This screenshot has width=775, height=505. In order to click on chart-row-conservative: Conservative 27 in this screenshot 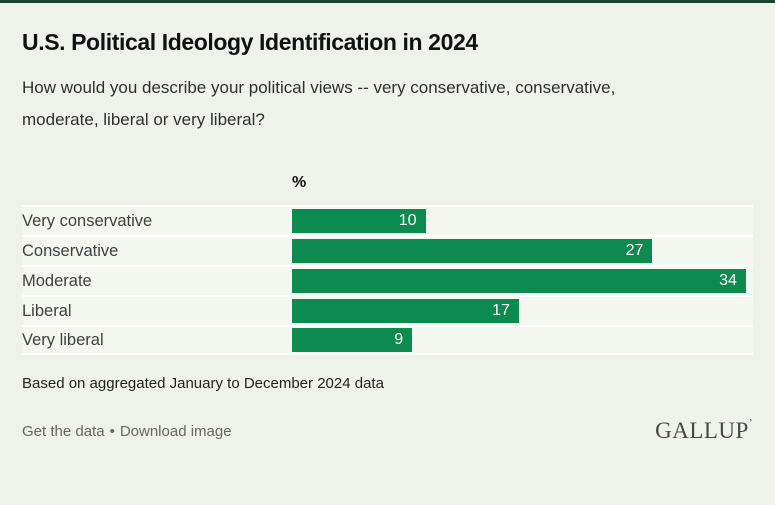, I will do `click(387, 250)`.